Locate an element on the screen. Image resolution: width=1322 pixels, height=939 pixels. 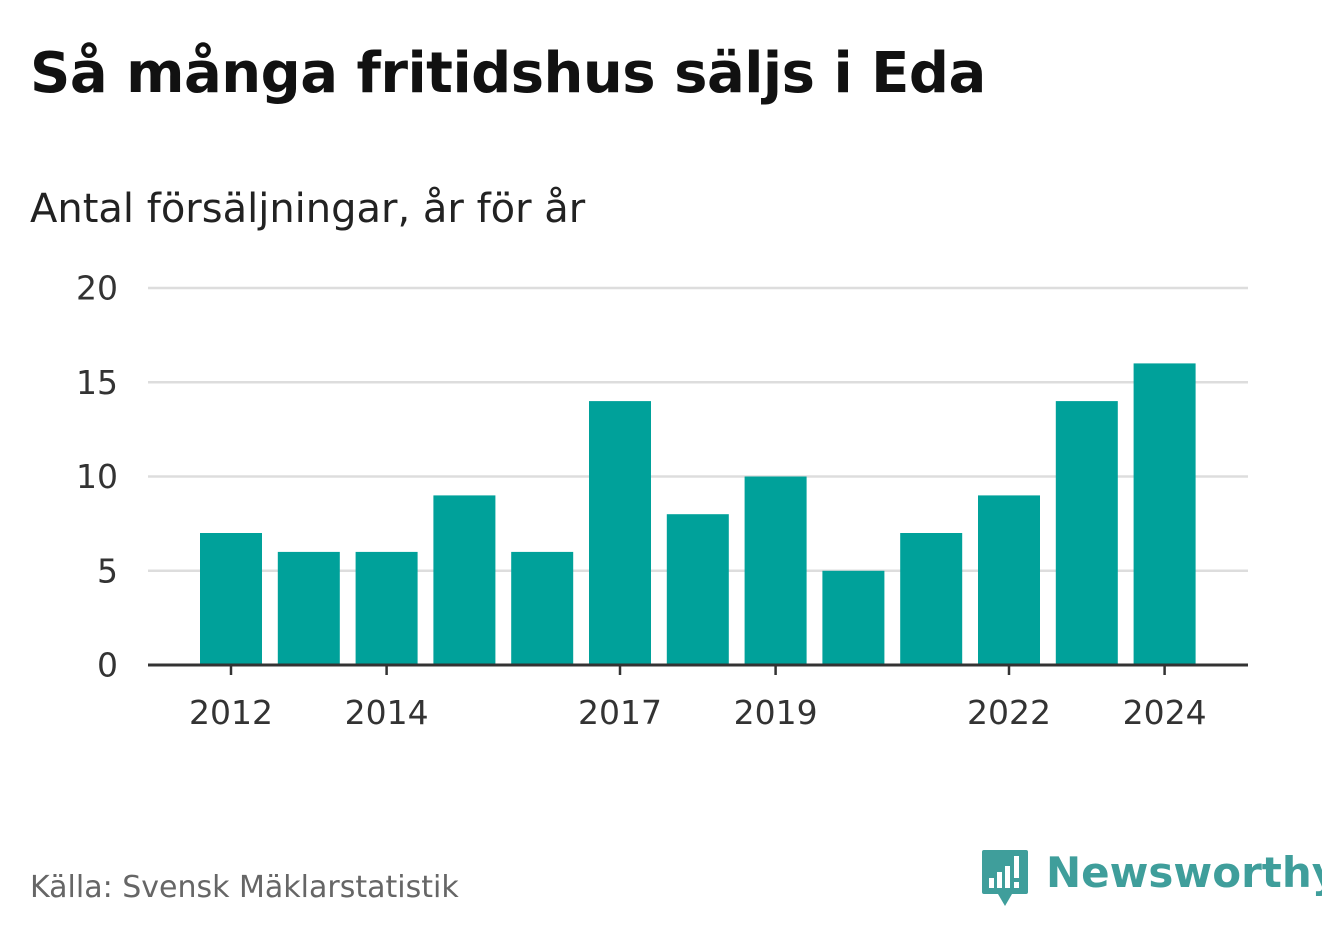
chart-subtitle: Antal försäljningar, år för år is located at coordinates (308, 209).